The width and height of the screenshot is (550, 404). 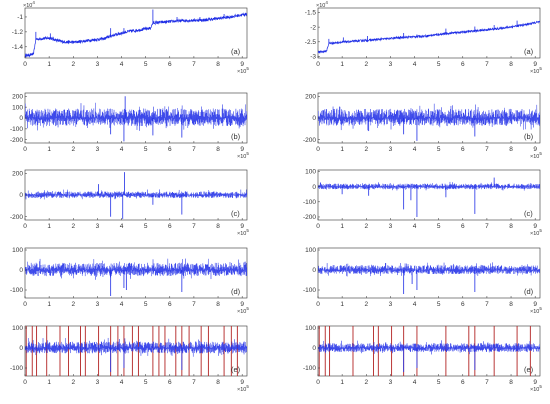 What do you see at coordinates (528, 213) in the screenshot?
I see `panel-label: (c)` at bounding box center [528, 213].